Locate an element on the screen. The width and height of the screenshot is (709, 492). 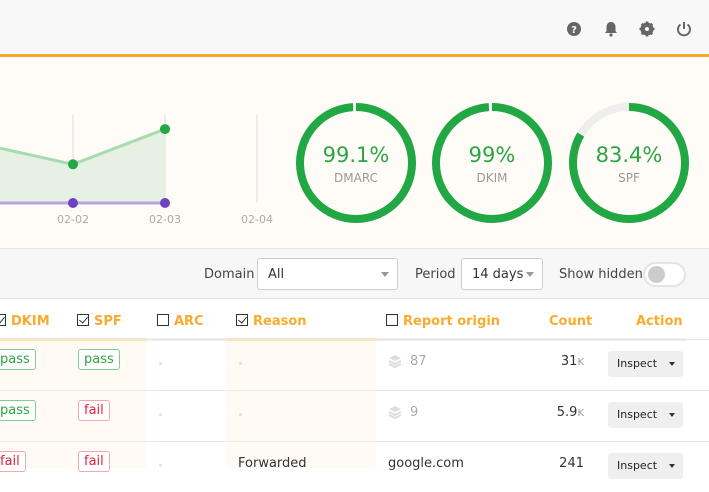
gauge-label: SPF is located at coordinates (629, 178).